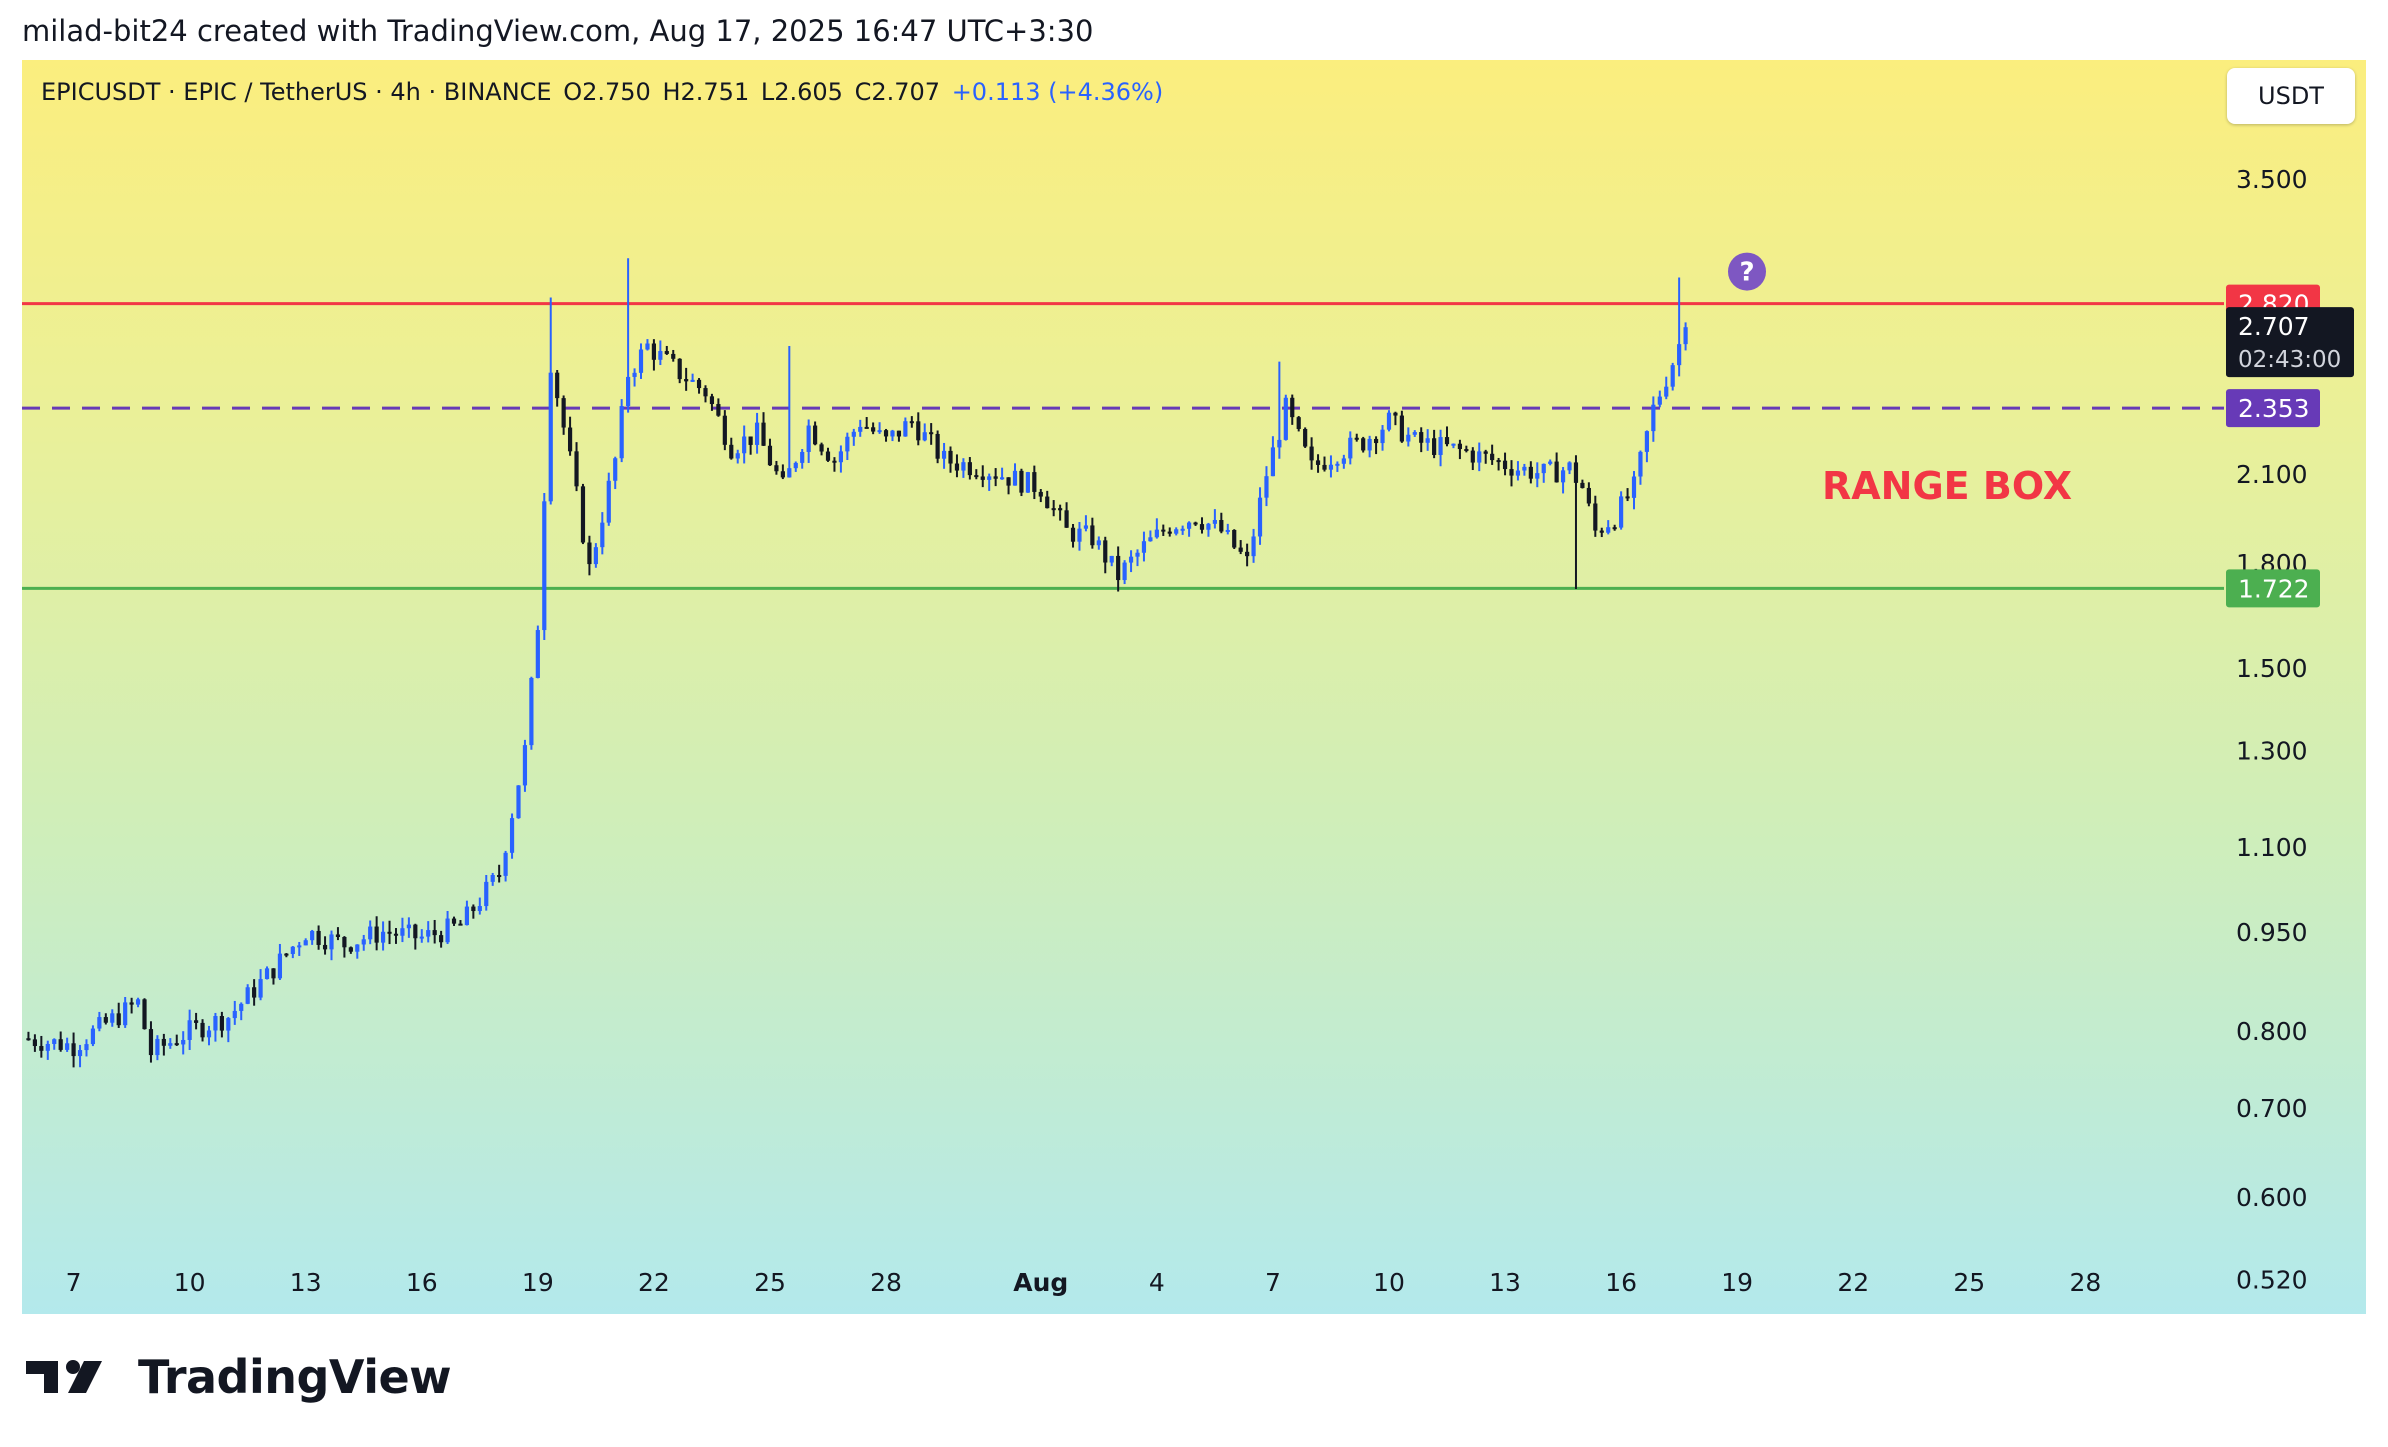 Image resolution: width=2388 pixels, height=1447 pixels. I want to click on x-tick-label: 13, so click(306, 1282).